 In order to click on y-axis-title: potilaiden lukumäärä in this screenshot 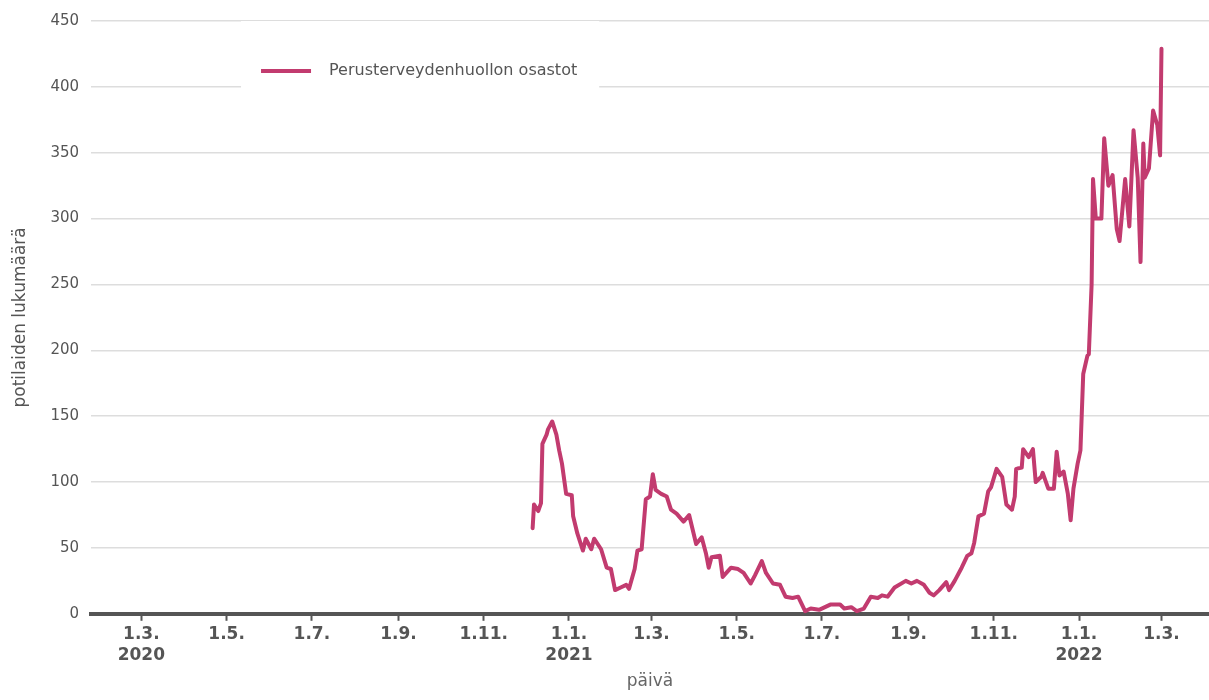, I will do `click(18, 317)`.